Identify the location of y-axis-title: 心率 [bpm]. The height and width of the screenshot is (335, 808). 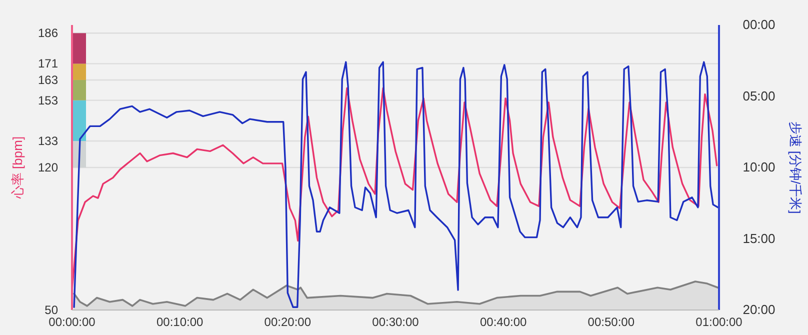
(17, 168).